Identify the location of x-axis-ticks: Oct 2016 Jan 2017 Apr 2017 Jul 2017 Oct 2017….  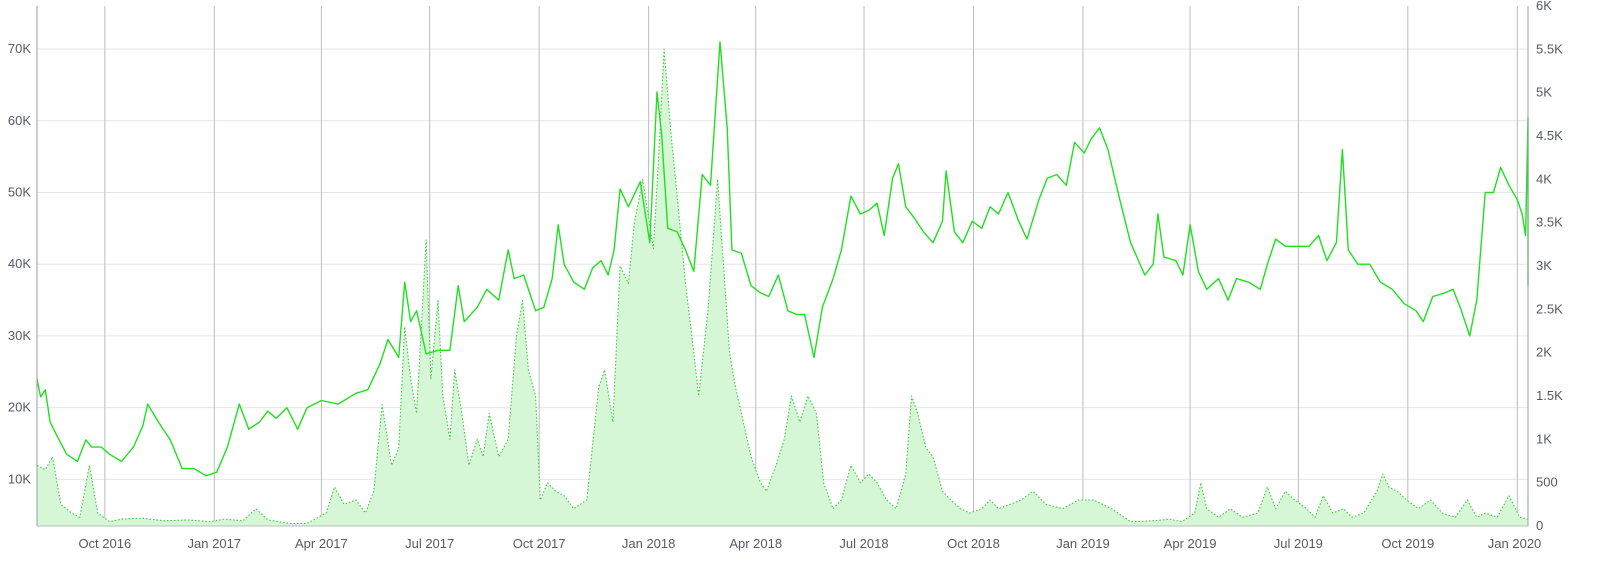
(809, 543).